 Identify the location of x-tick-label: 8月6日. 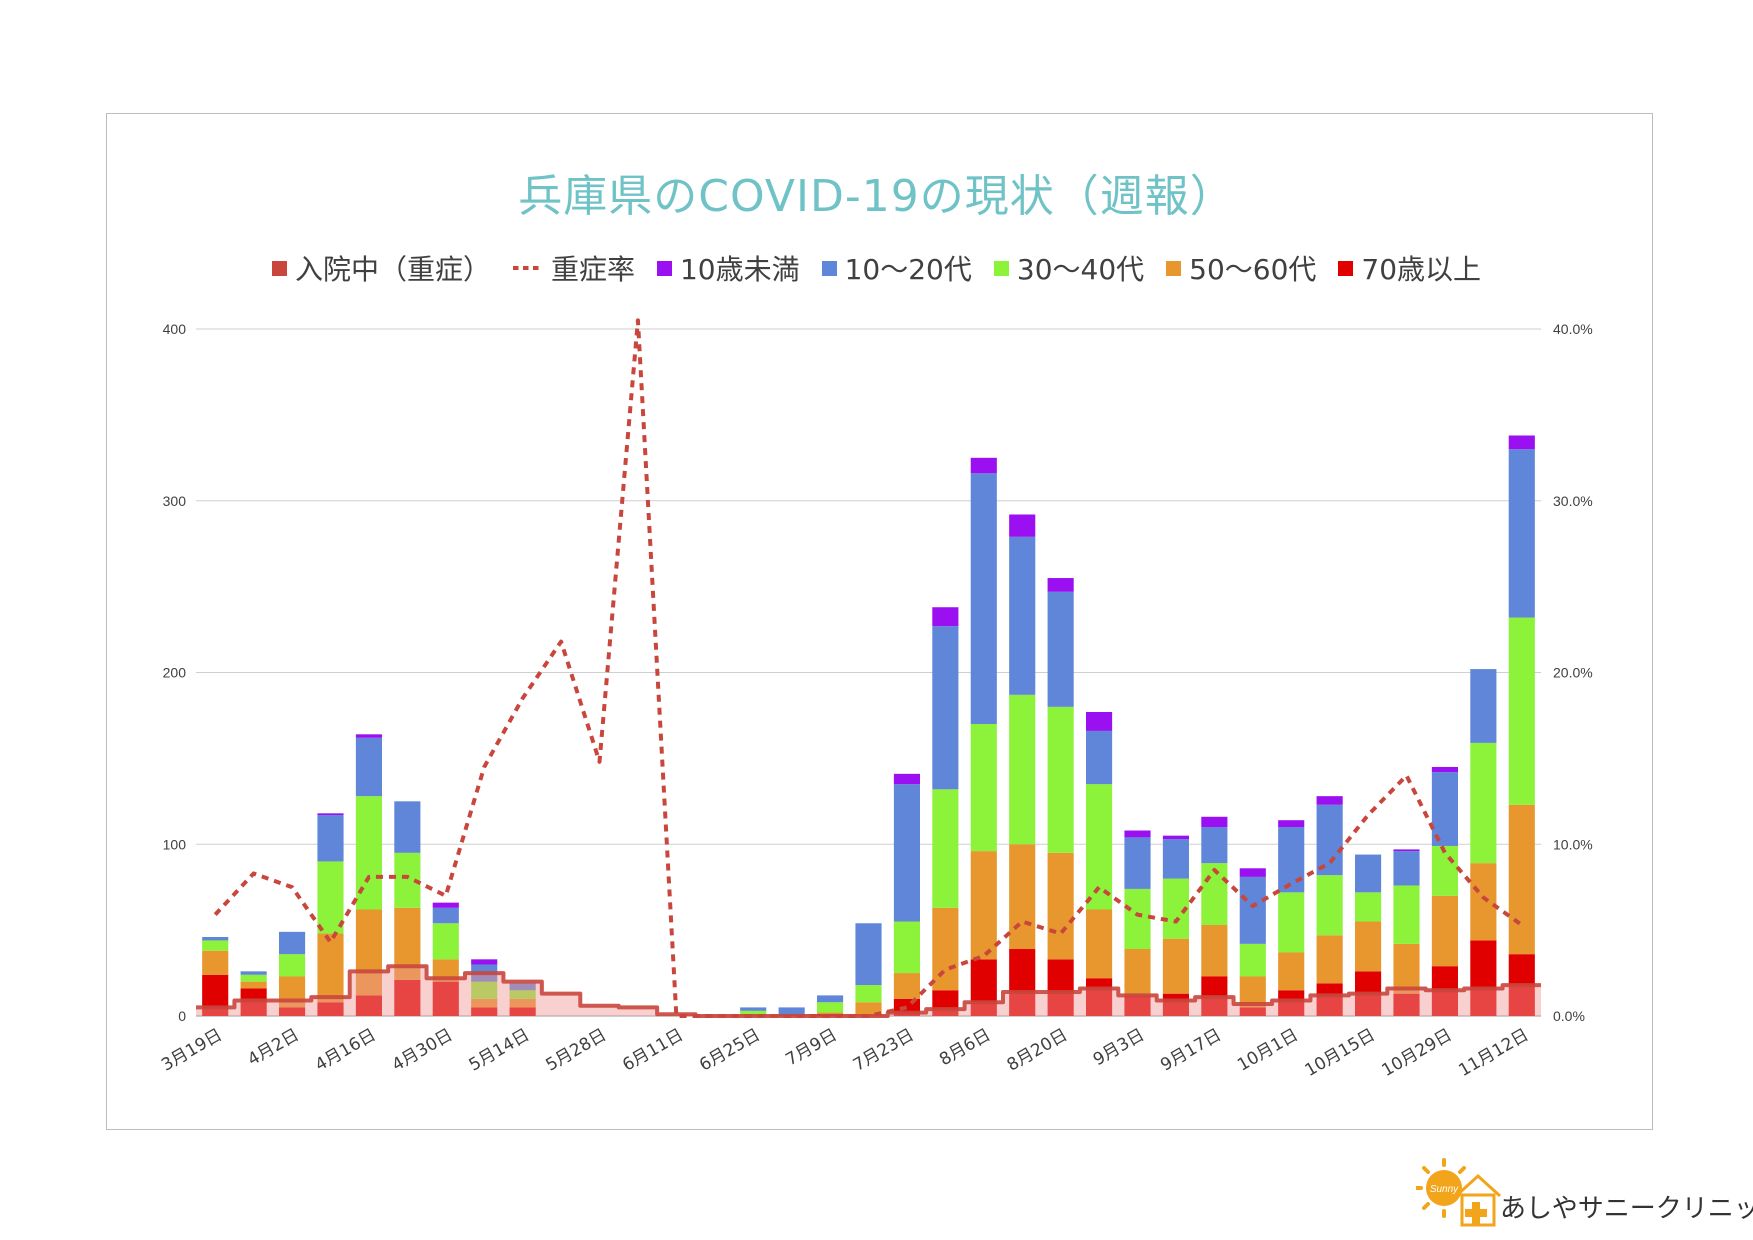
(965, 1047).